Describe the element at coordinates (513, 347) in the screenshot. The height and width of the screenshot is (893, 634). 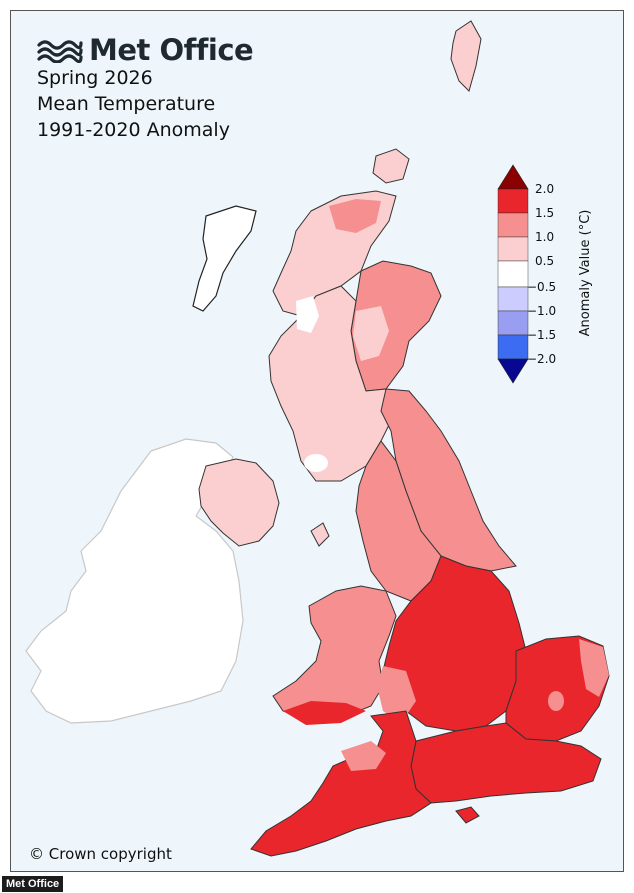
I see `colorbar-bin-neg-1.5-2.0` at that location.